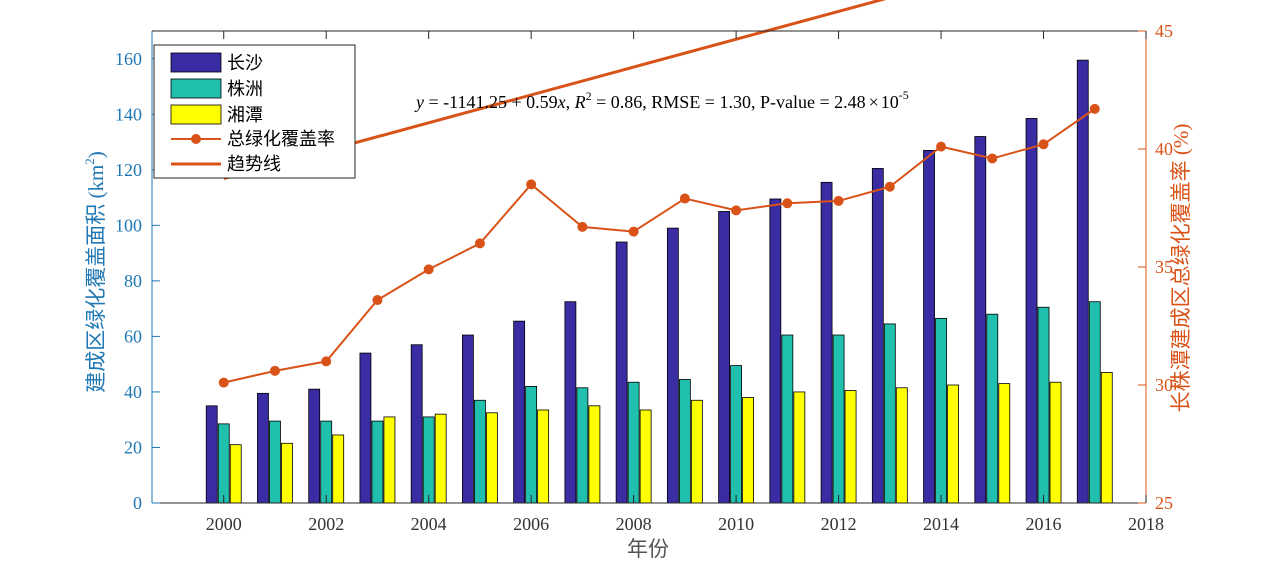 The width and height of the screenshot is (1269, 573). I want to click on bar-changsha-2000, so click(211, 454).